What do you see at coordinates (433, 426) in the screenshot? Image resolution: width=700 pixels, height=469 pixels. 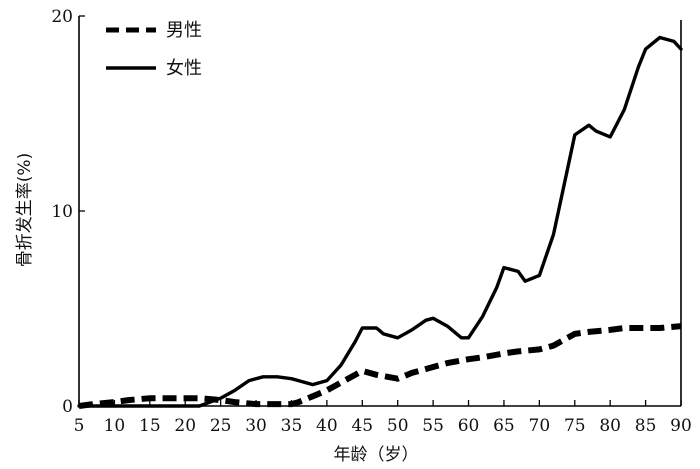 I see `x-tick-label: 55` at bounding box center [433, 426].